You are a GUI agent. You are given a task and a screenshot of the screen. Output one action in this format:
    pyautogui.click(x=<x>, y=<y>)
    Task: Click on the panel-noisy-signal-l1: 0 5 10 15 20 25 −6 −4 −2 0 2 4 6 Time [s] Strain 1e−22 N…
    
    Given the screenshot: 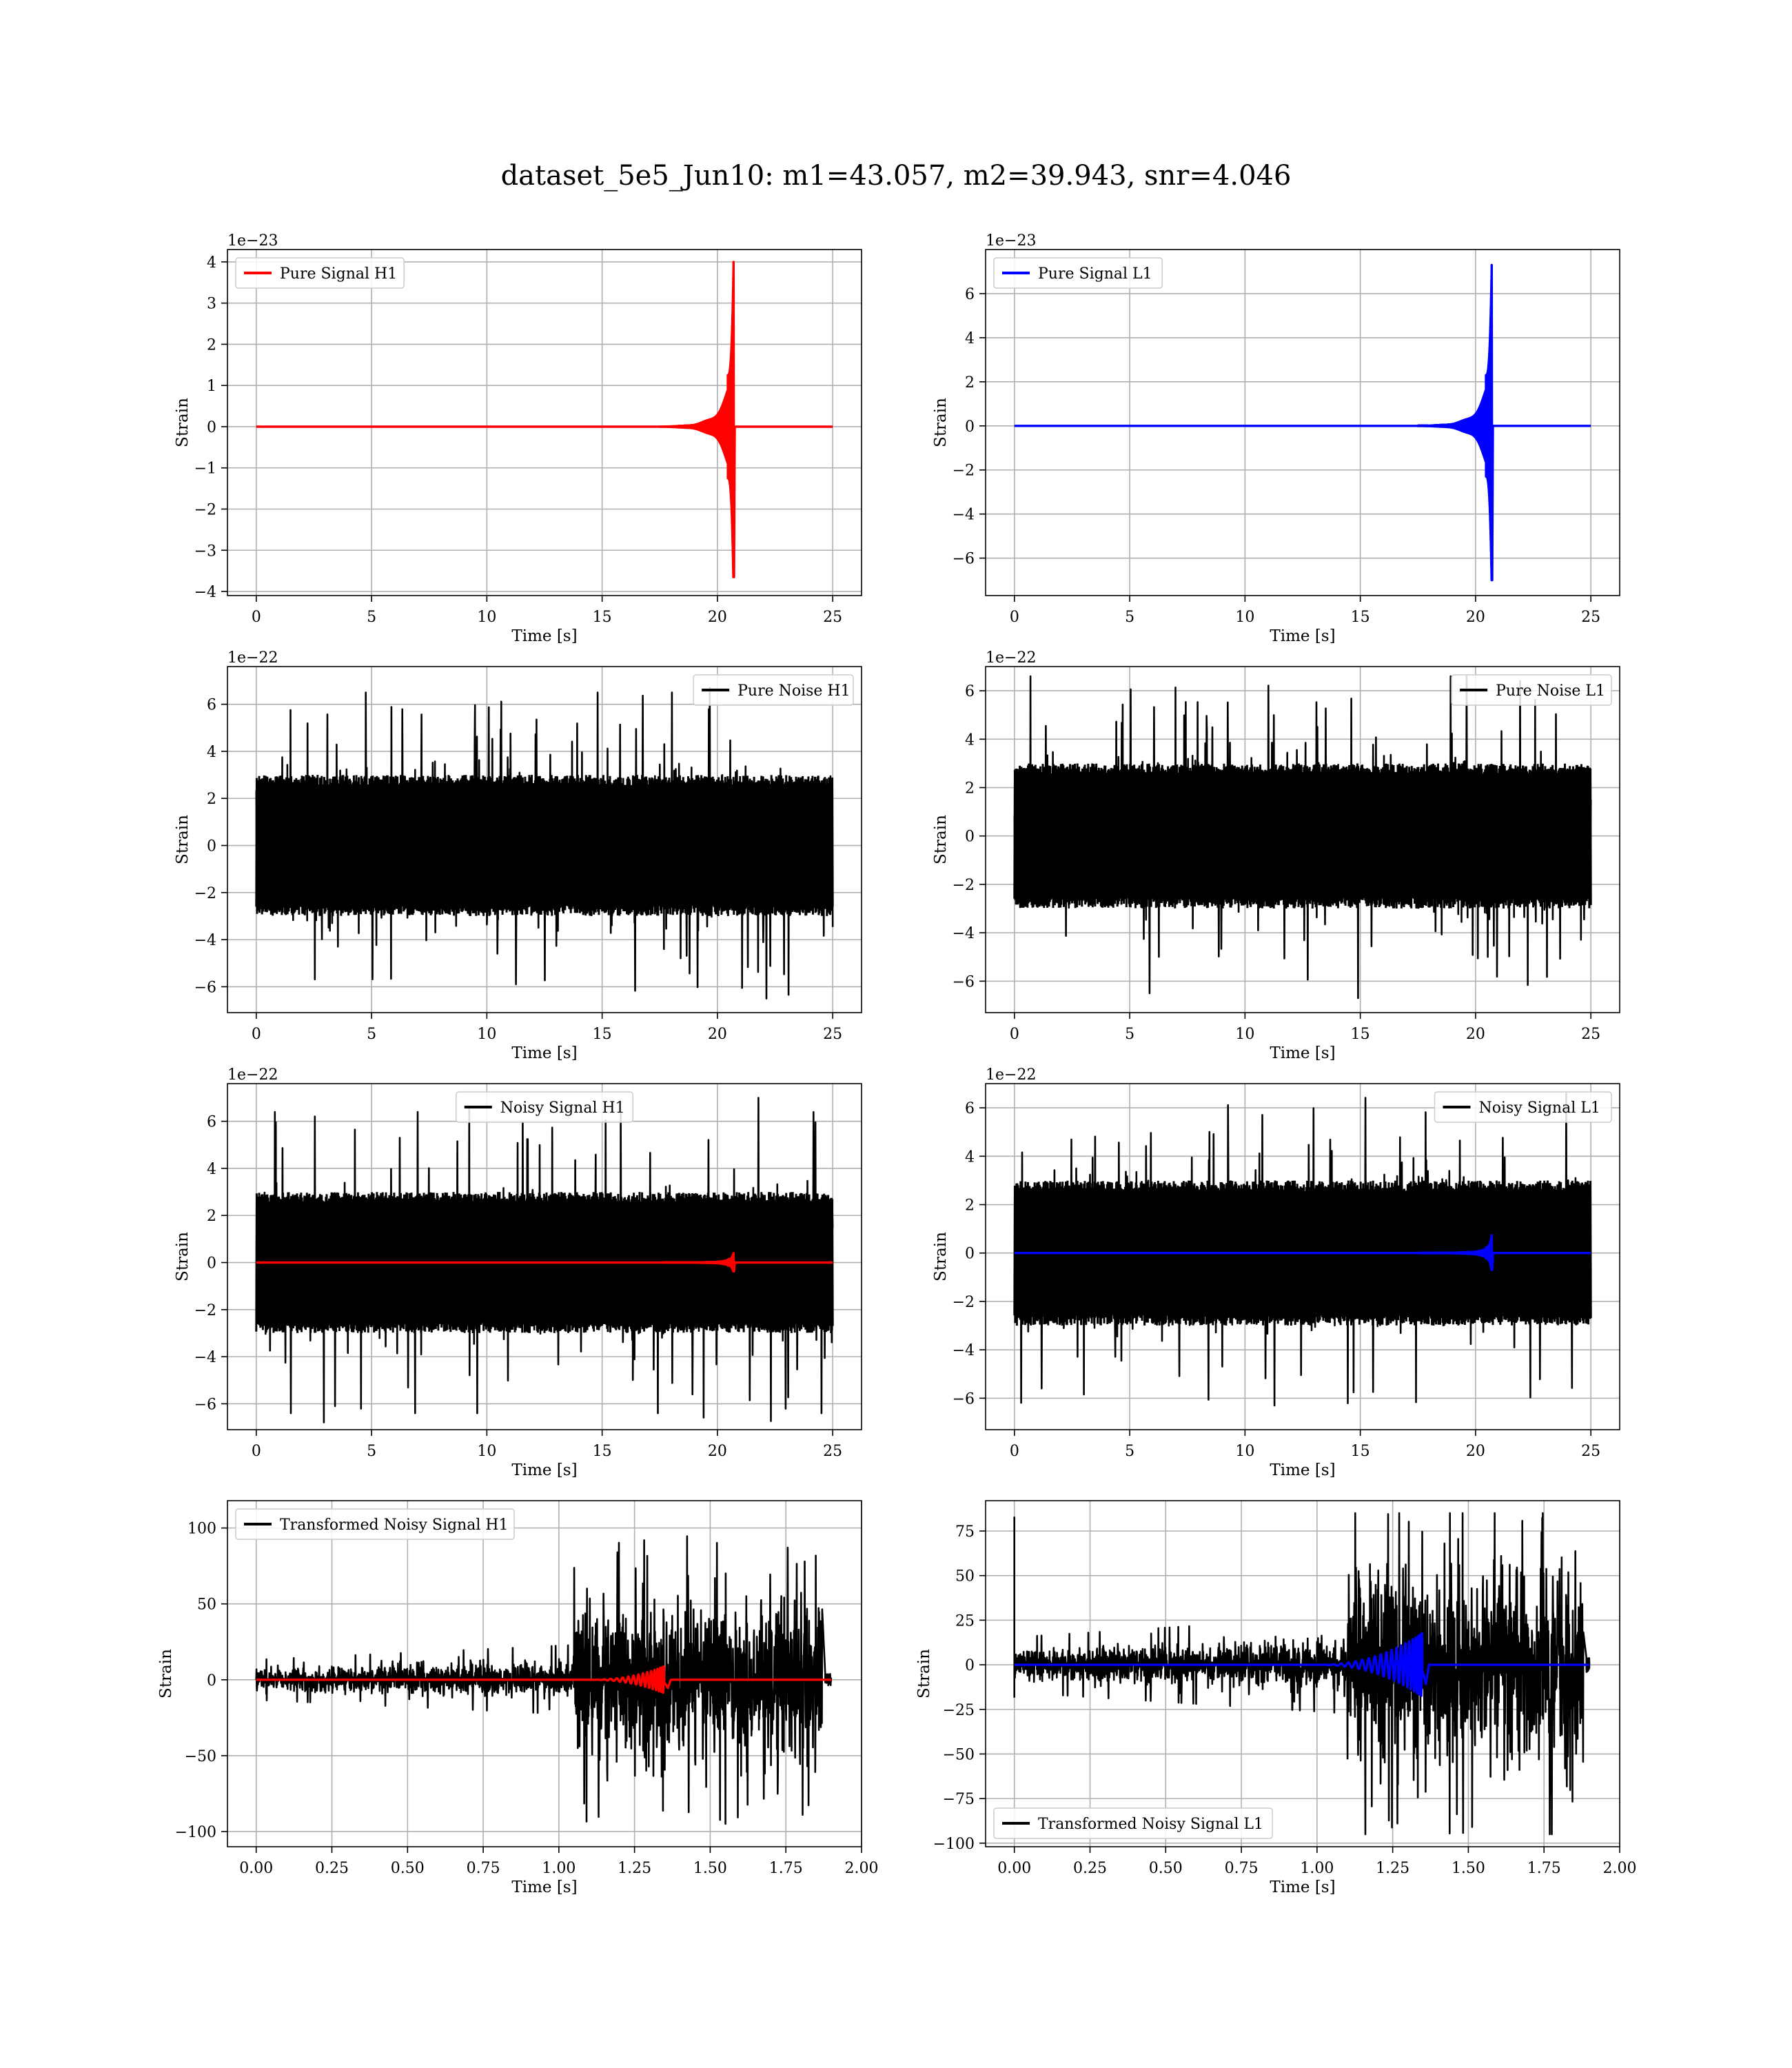 What is the action you would take?
    pyautogui.click(x=1276, y=1272)
    